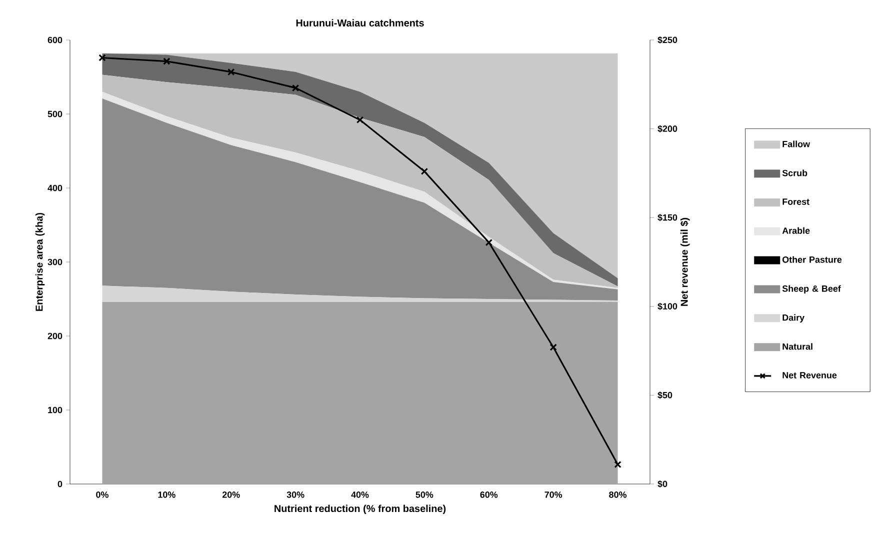  I want to click on y-axis-title: Enterprise area (kha), so click(40, 261).